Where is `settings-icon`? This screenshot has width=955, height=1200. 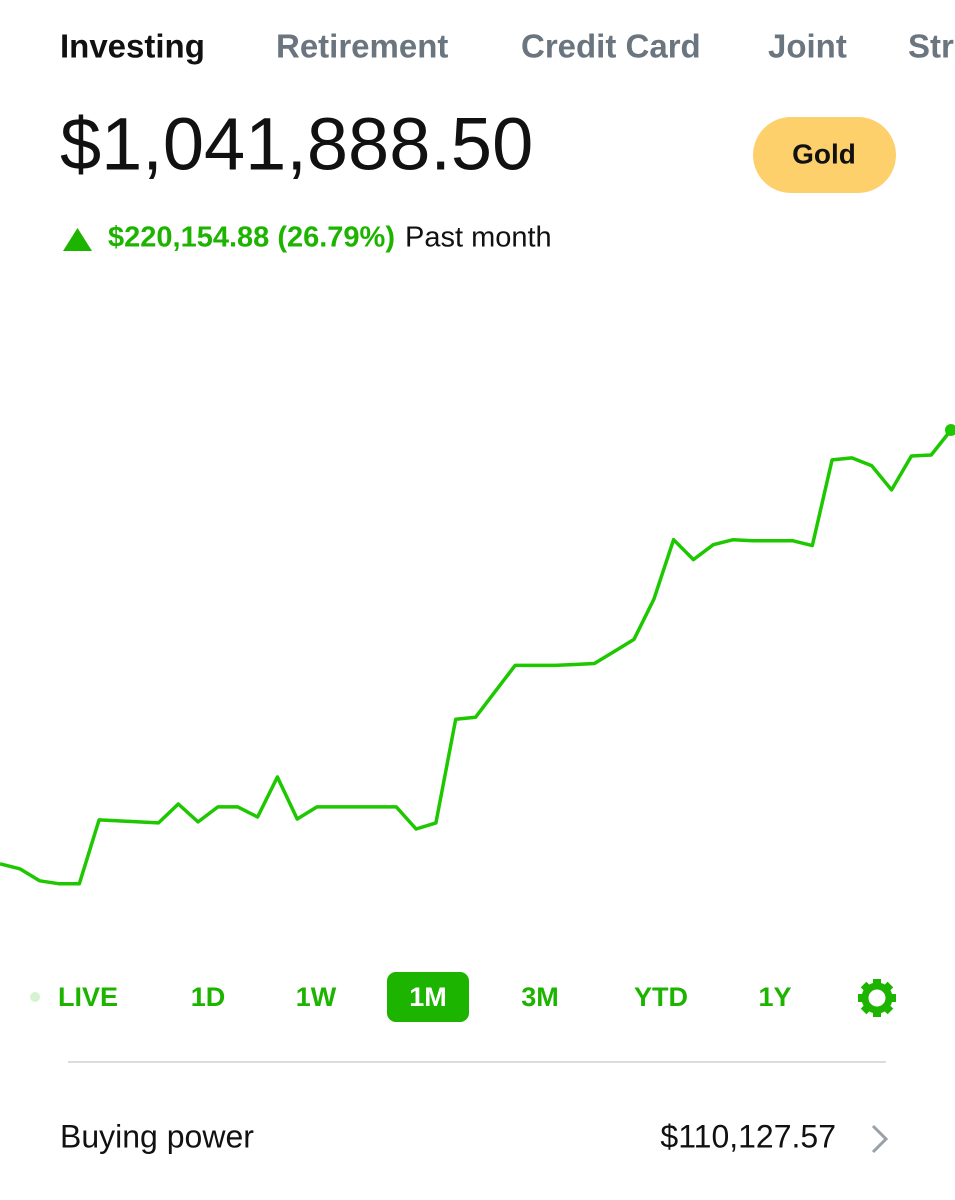 settings-icon is located at coordinates (877, 998).